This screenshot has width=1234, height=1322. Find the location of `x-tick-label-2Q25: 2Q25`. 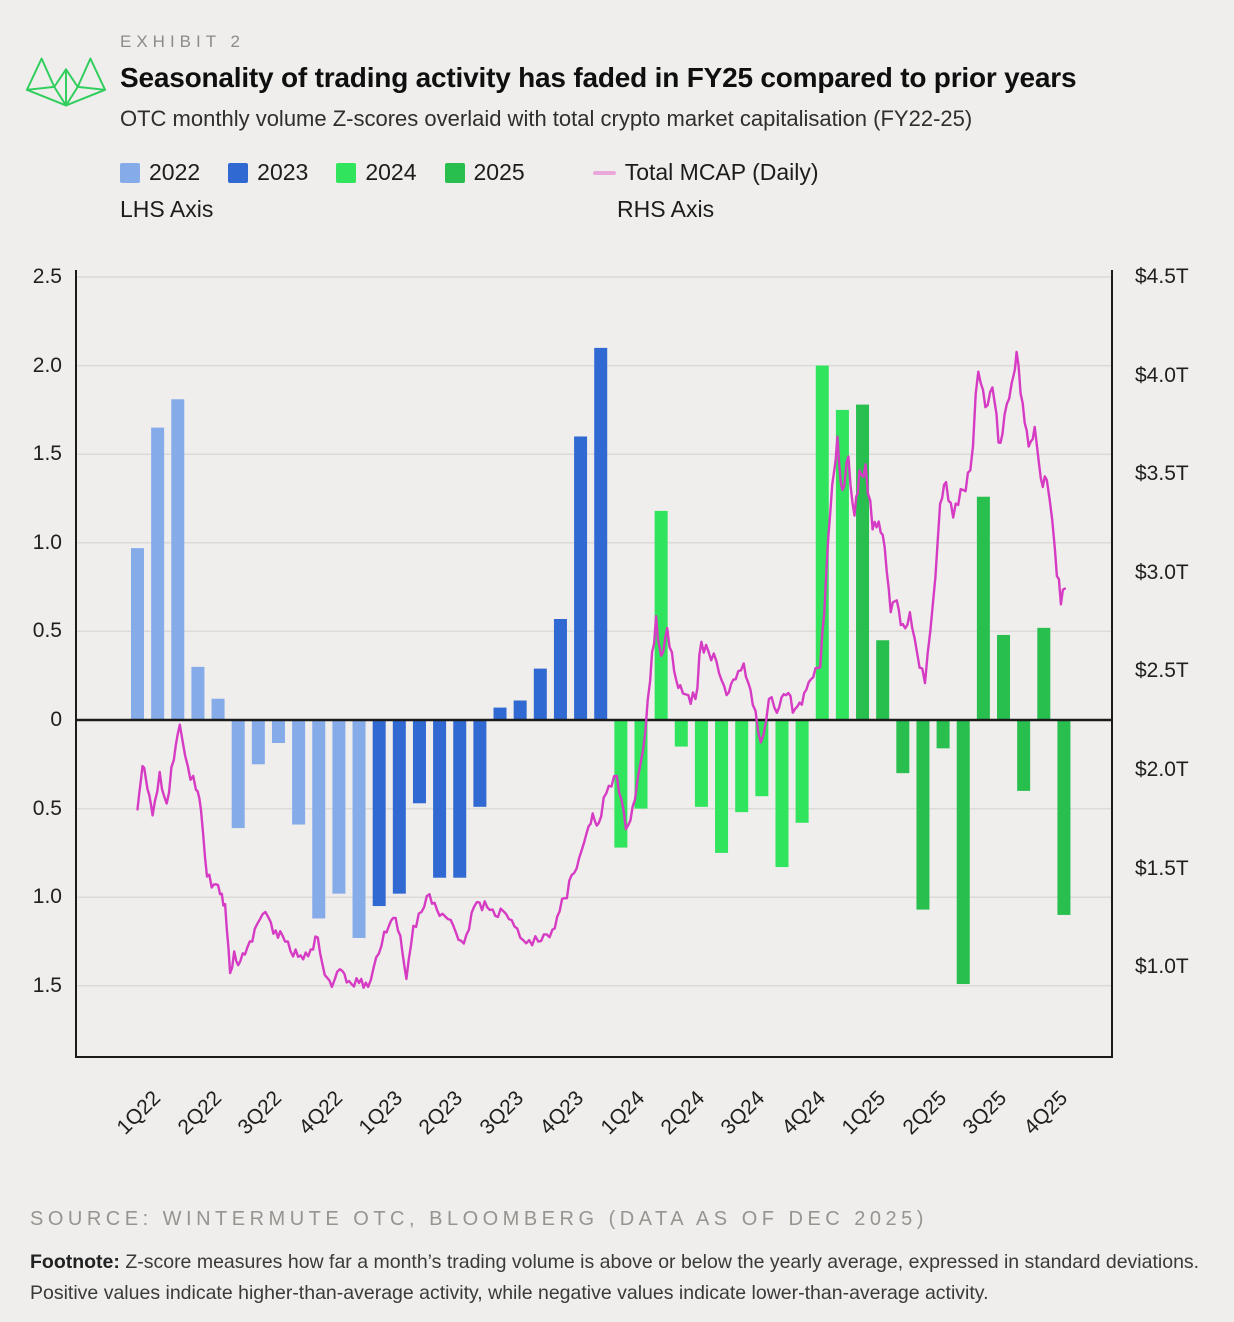

x-tick-label-2Q25: 2Q25 is located at coordinates (924, 1113).